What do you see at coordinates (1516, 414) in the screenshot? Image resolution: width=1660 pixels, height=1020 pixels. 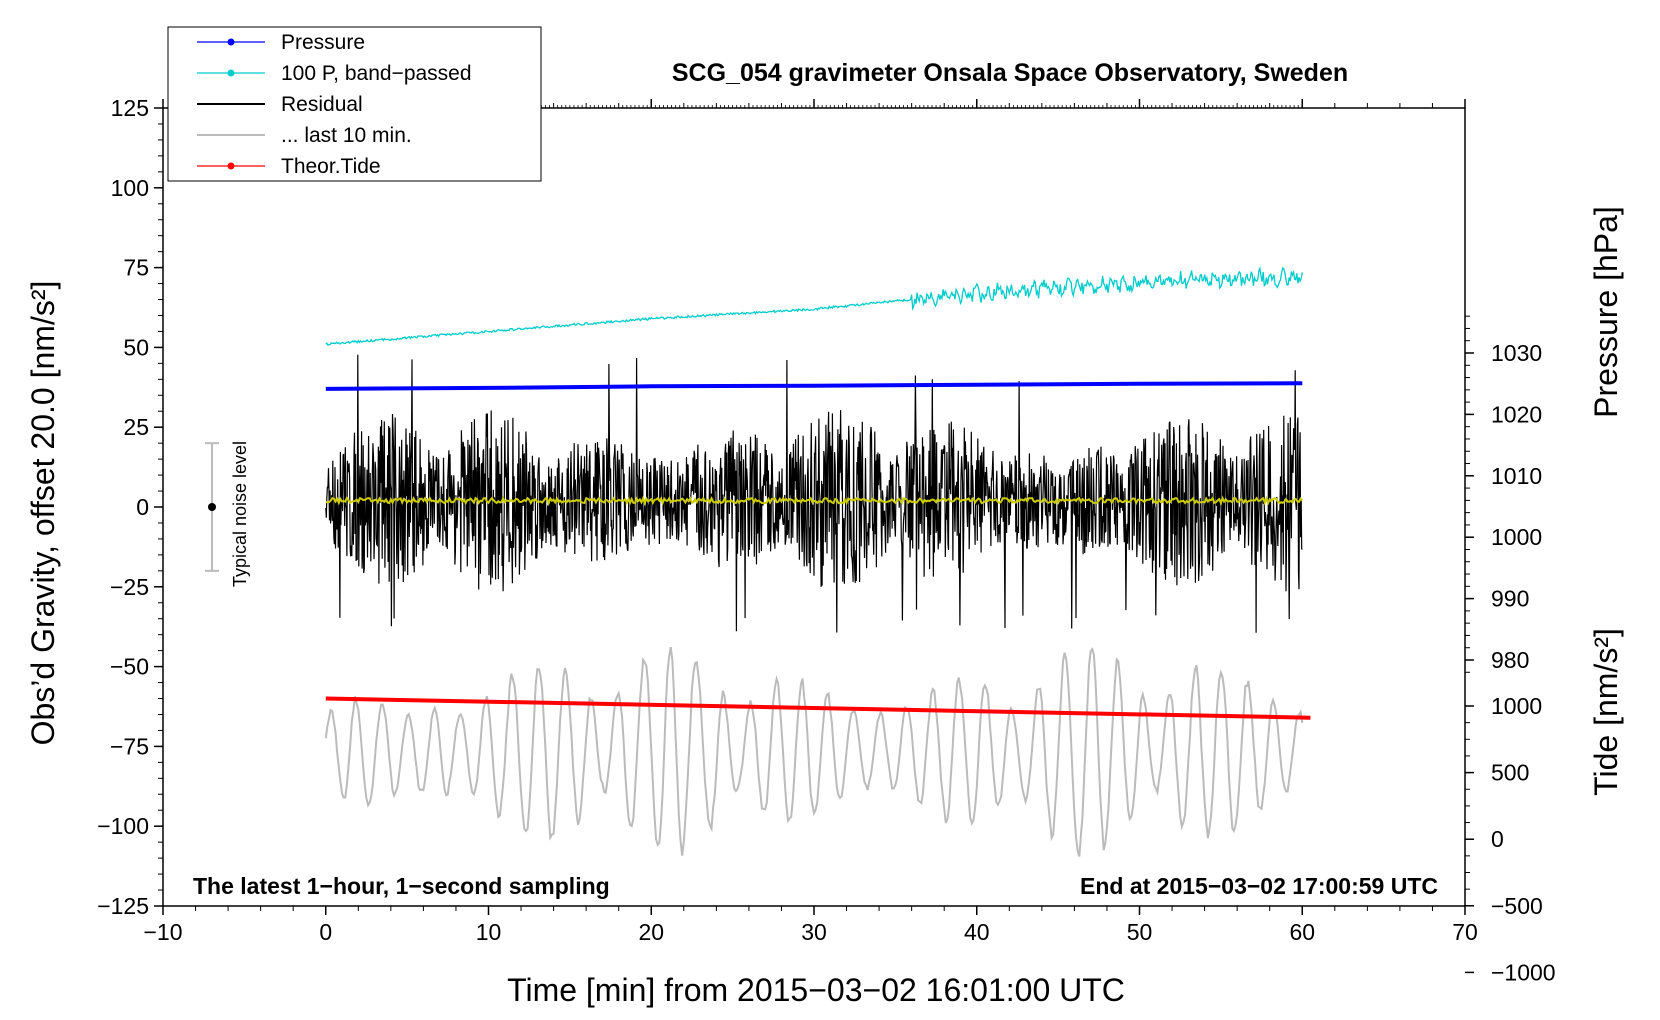 I see `pressure-tick-label: 1020` at bounding box center [1516, 414].